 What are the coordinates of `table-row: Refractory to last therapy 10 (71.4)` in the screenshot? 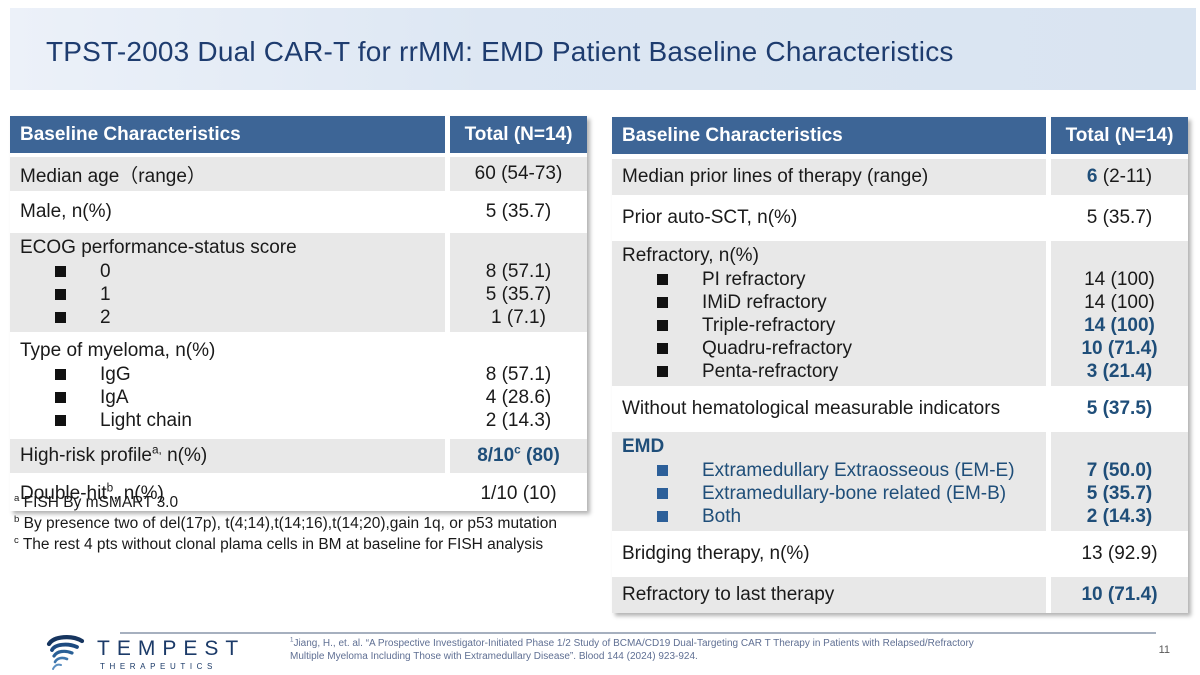 It's located at (900, 595).